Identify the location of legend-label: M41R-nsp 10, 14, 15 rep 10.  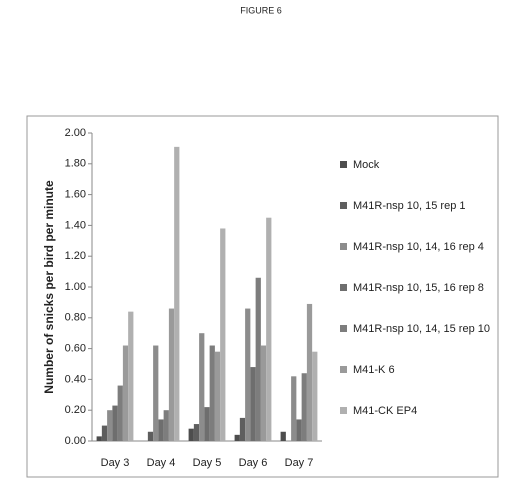
(421, 329).